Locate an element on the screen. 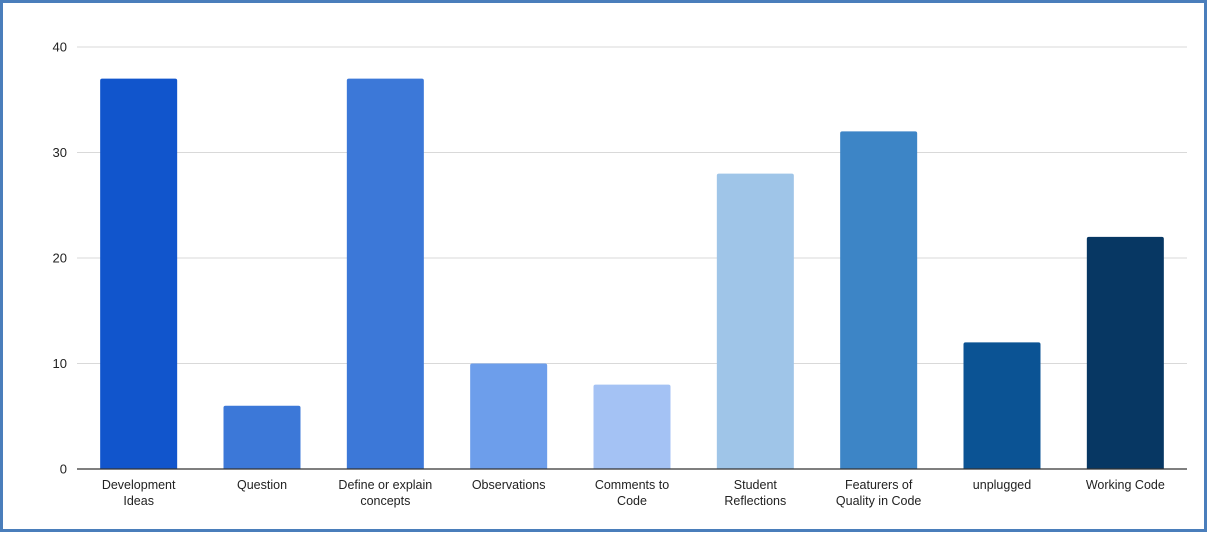 Image resolution: width=1207 pixels, height=535 pixels. y-tick-label: 40 is located at coordinates (60, 47).